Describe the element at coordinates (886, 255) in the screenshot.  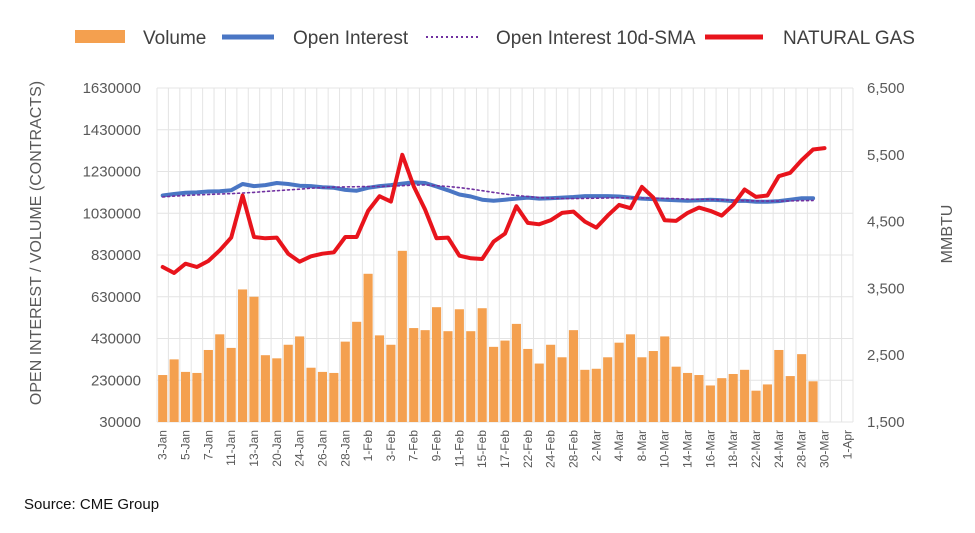
I see `right-axis-ticks: 6,500 5,500 4,500 3,500 2,500 1,500` at that location.